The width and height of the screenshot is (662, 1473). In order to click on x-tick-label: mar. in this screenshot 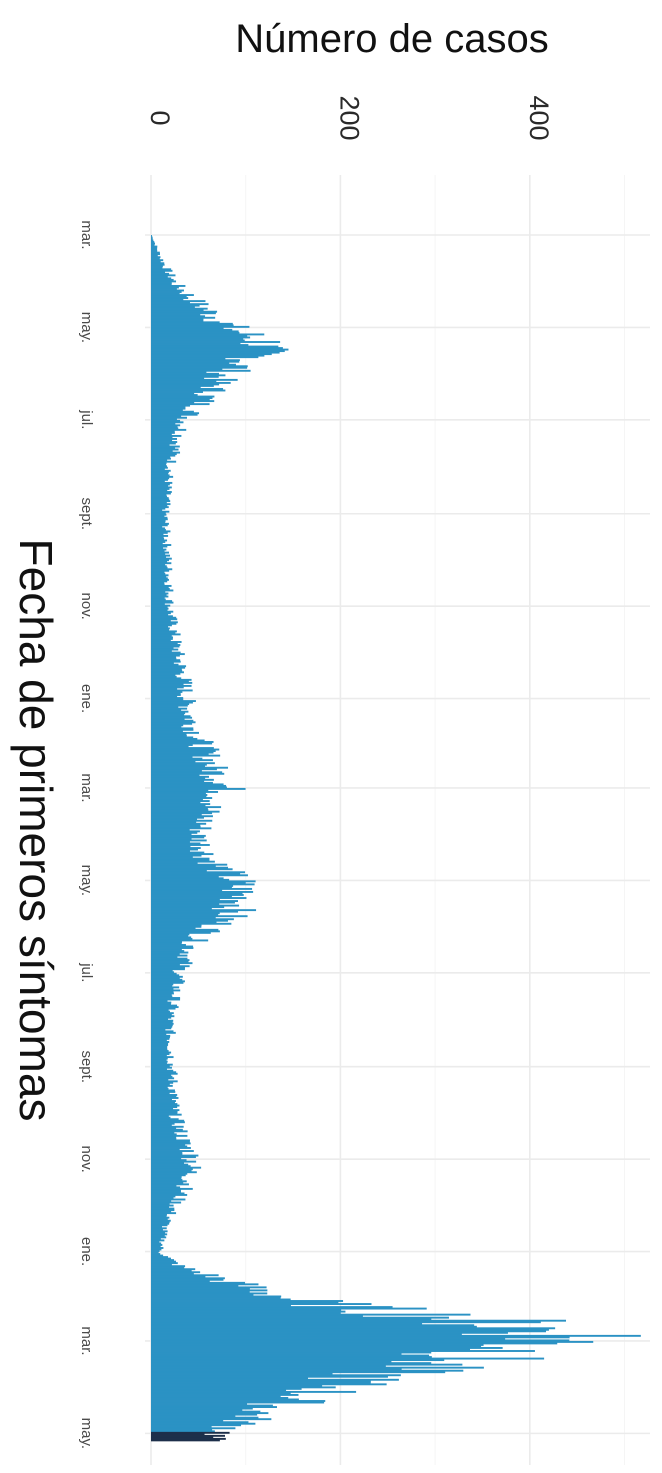, I will do `click(86, 787)`.